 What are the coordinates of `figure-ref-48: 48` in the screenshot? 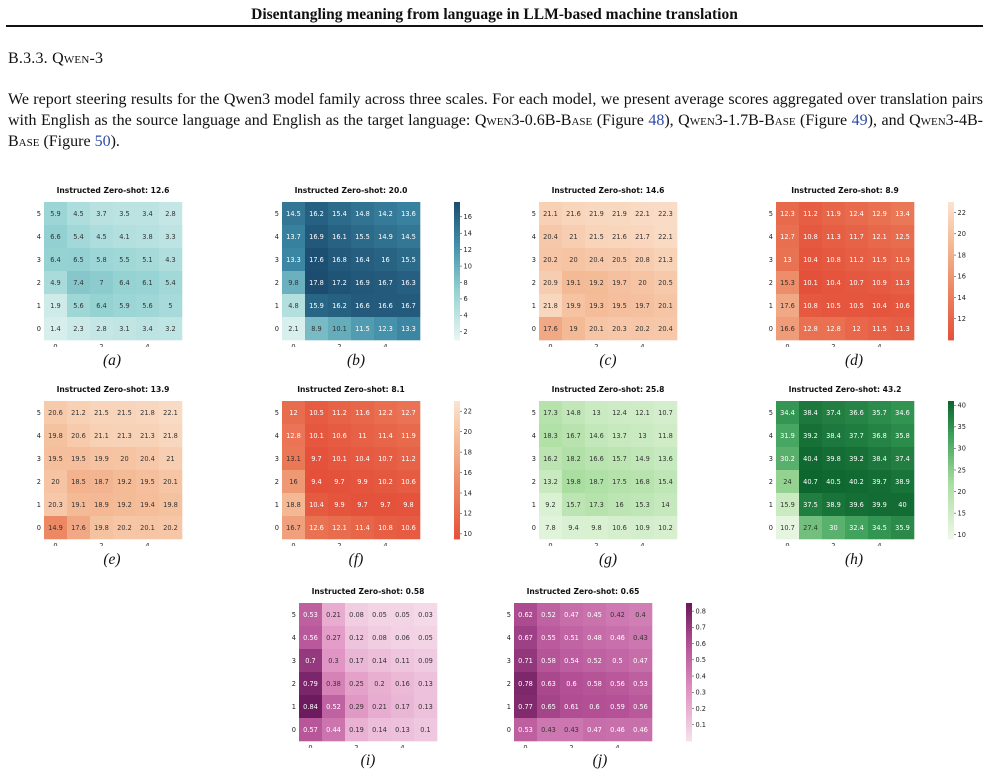 It's located at (656, 120).